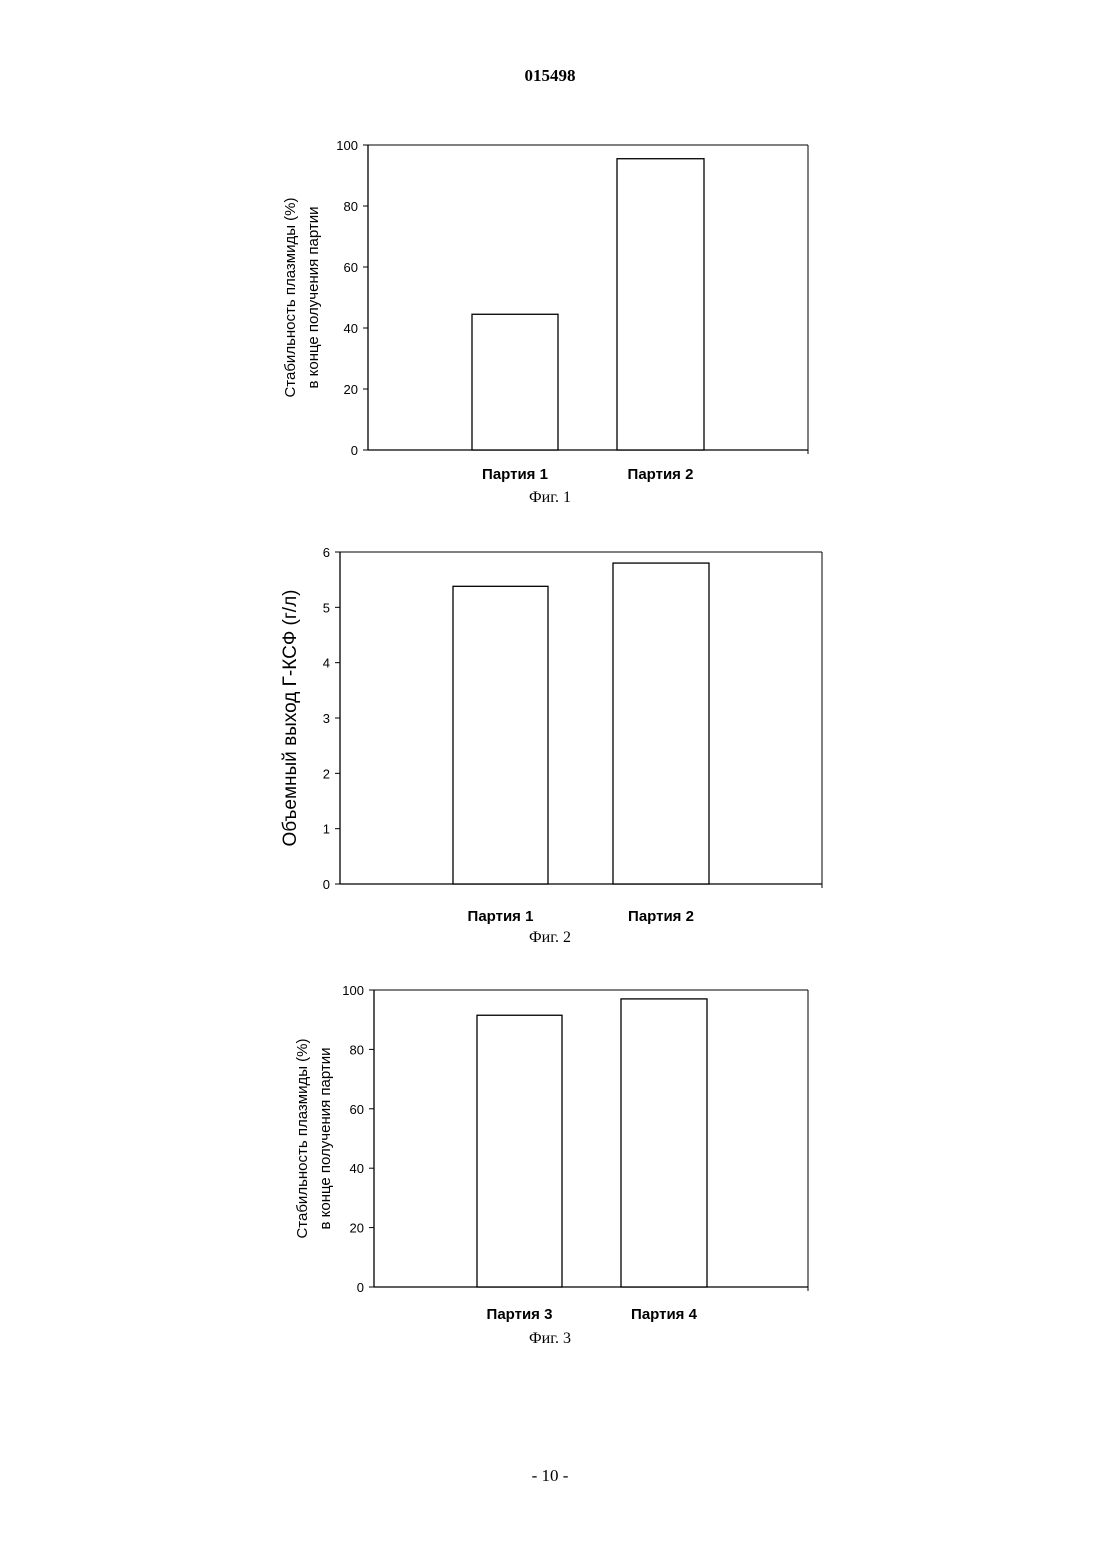 Image resolution: width=1100 pixels, height=1556 pixels. What do you see at coordinates (357, 1168) in the screenshot?
I see `y-tick-label: 40` at bounding box center [357, 1168].